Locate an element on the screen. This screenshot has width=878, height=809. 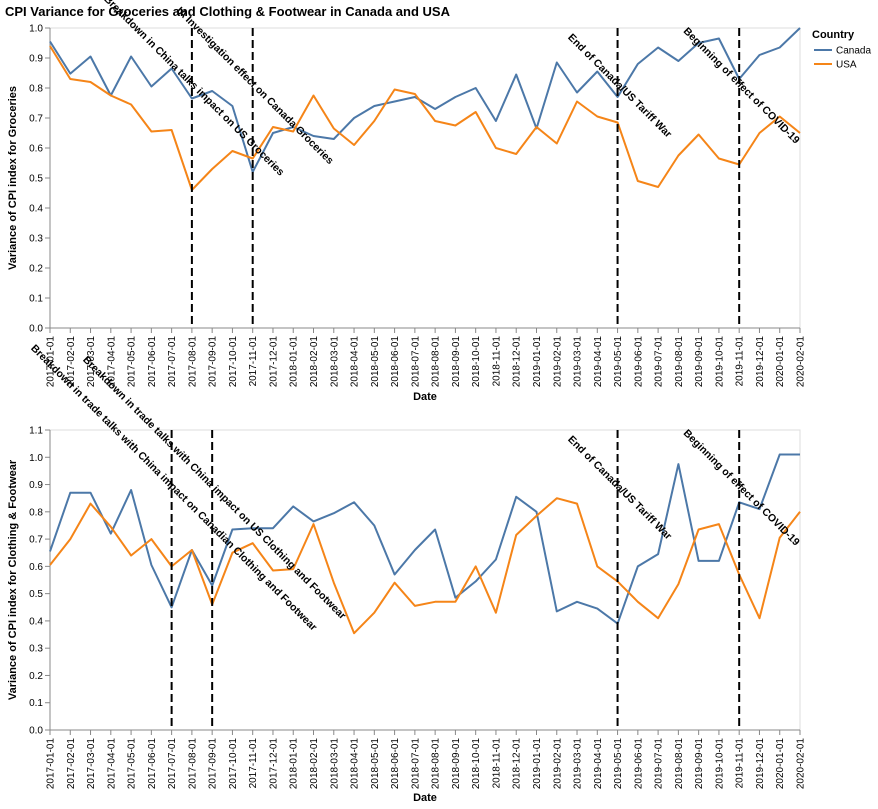
y-tick-label: 0.8 is located at coordinates (36, 512).